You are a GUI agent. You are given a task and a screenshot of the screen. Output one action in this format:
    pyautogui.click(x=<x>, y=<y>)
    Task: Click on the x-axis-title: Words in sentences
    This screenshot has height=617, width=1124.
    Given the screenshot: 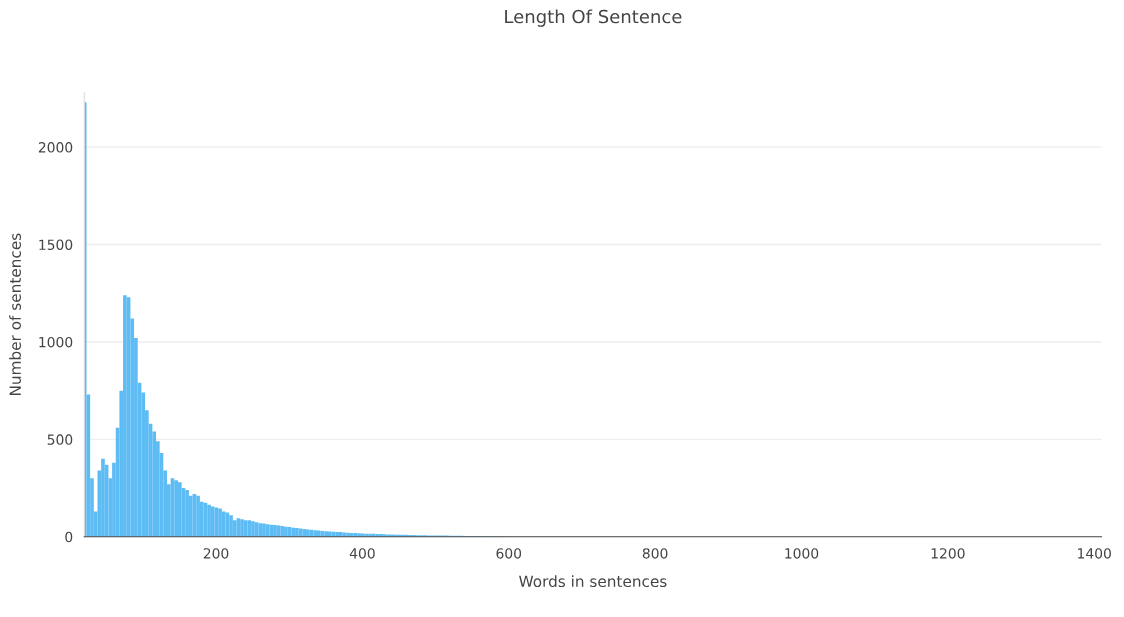 What is the action you would take?
    pyautogui.click(x=593, y=581)
    